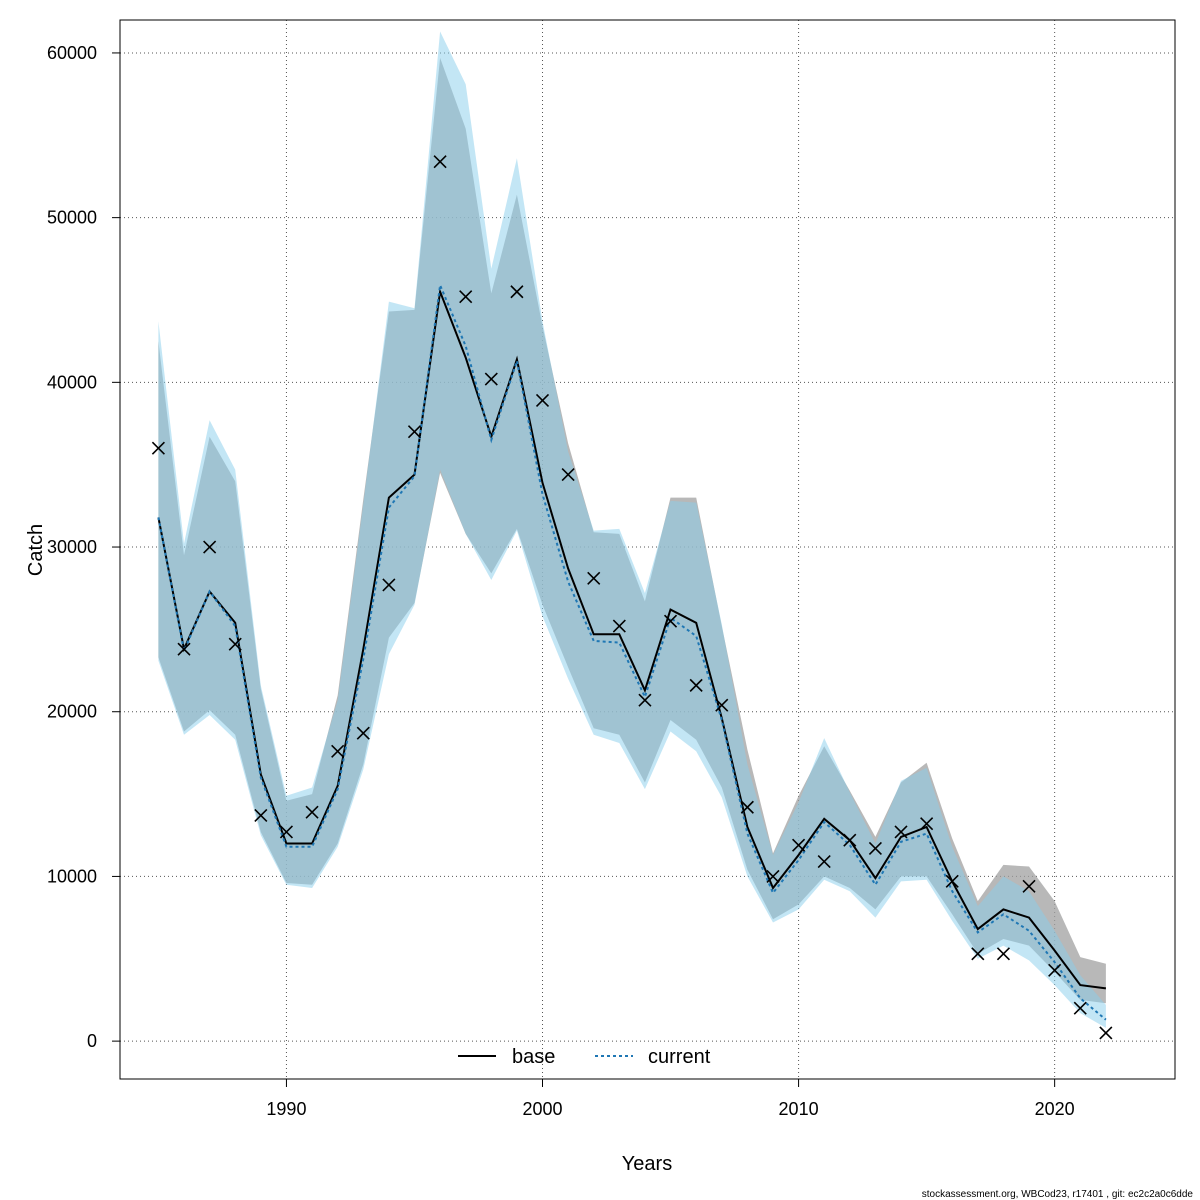 Image resolution: width=1200 pixels, height=1200 pixels. Describe the element at coordinates (72, 712) in the screenshot. I see `y-tick-label: 20000` at that location.